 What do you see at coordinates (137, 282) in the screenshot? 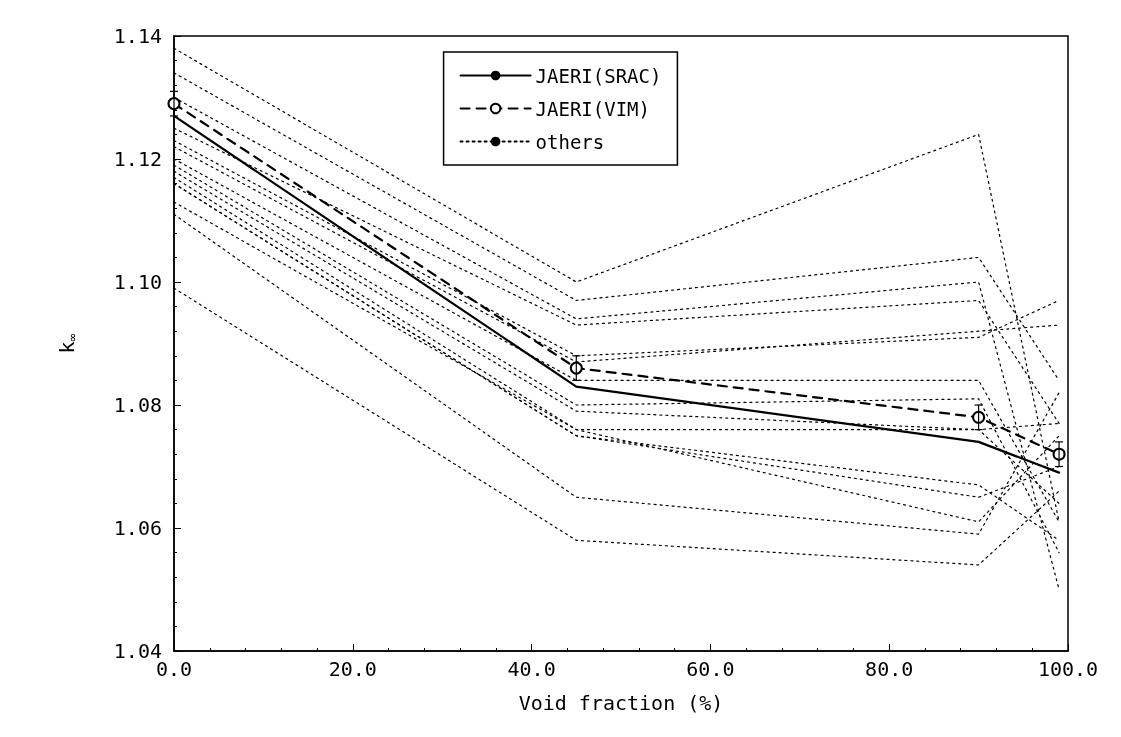
I see `y-tick-label: 1.10` at bounding box center [137, 282].